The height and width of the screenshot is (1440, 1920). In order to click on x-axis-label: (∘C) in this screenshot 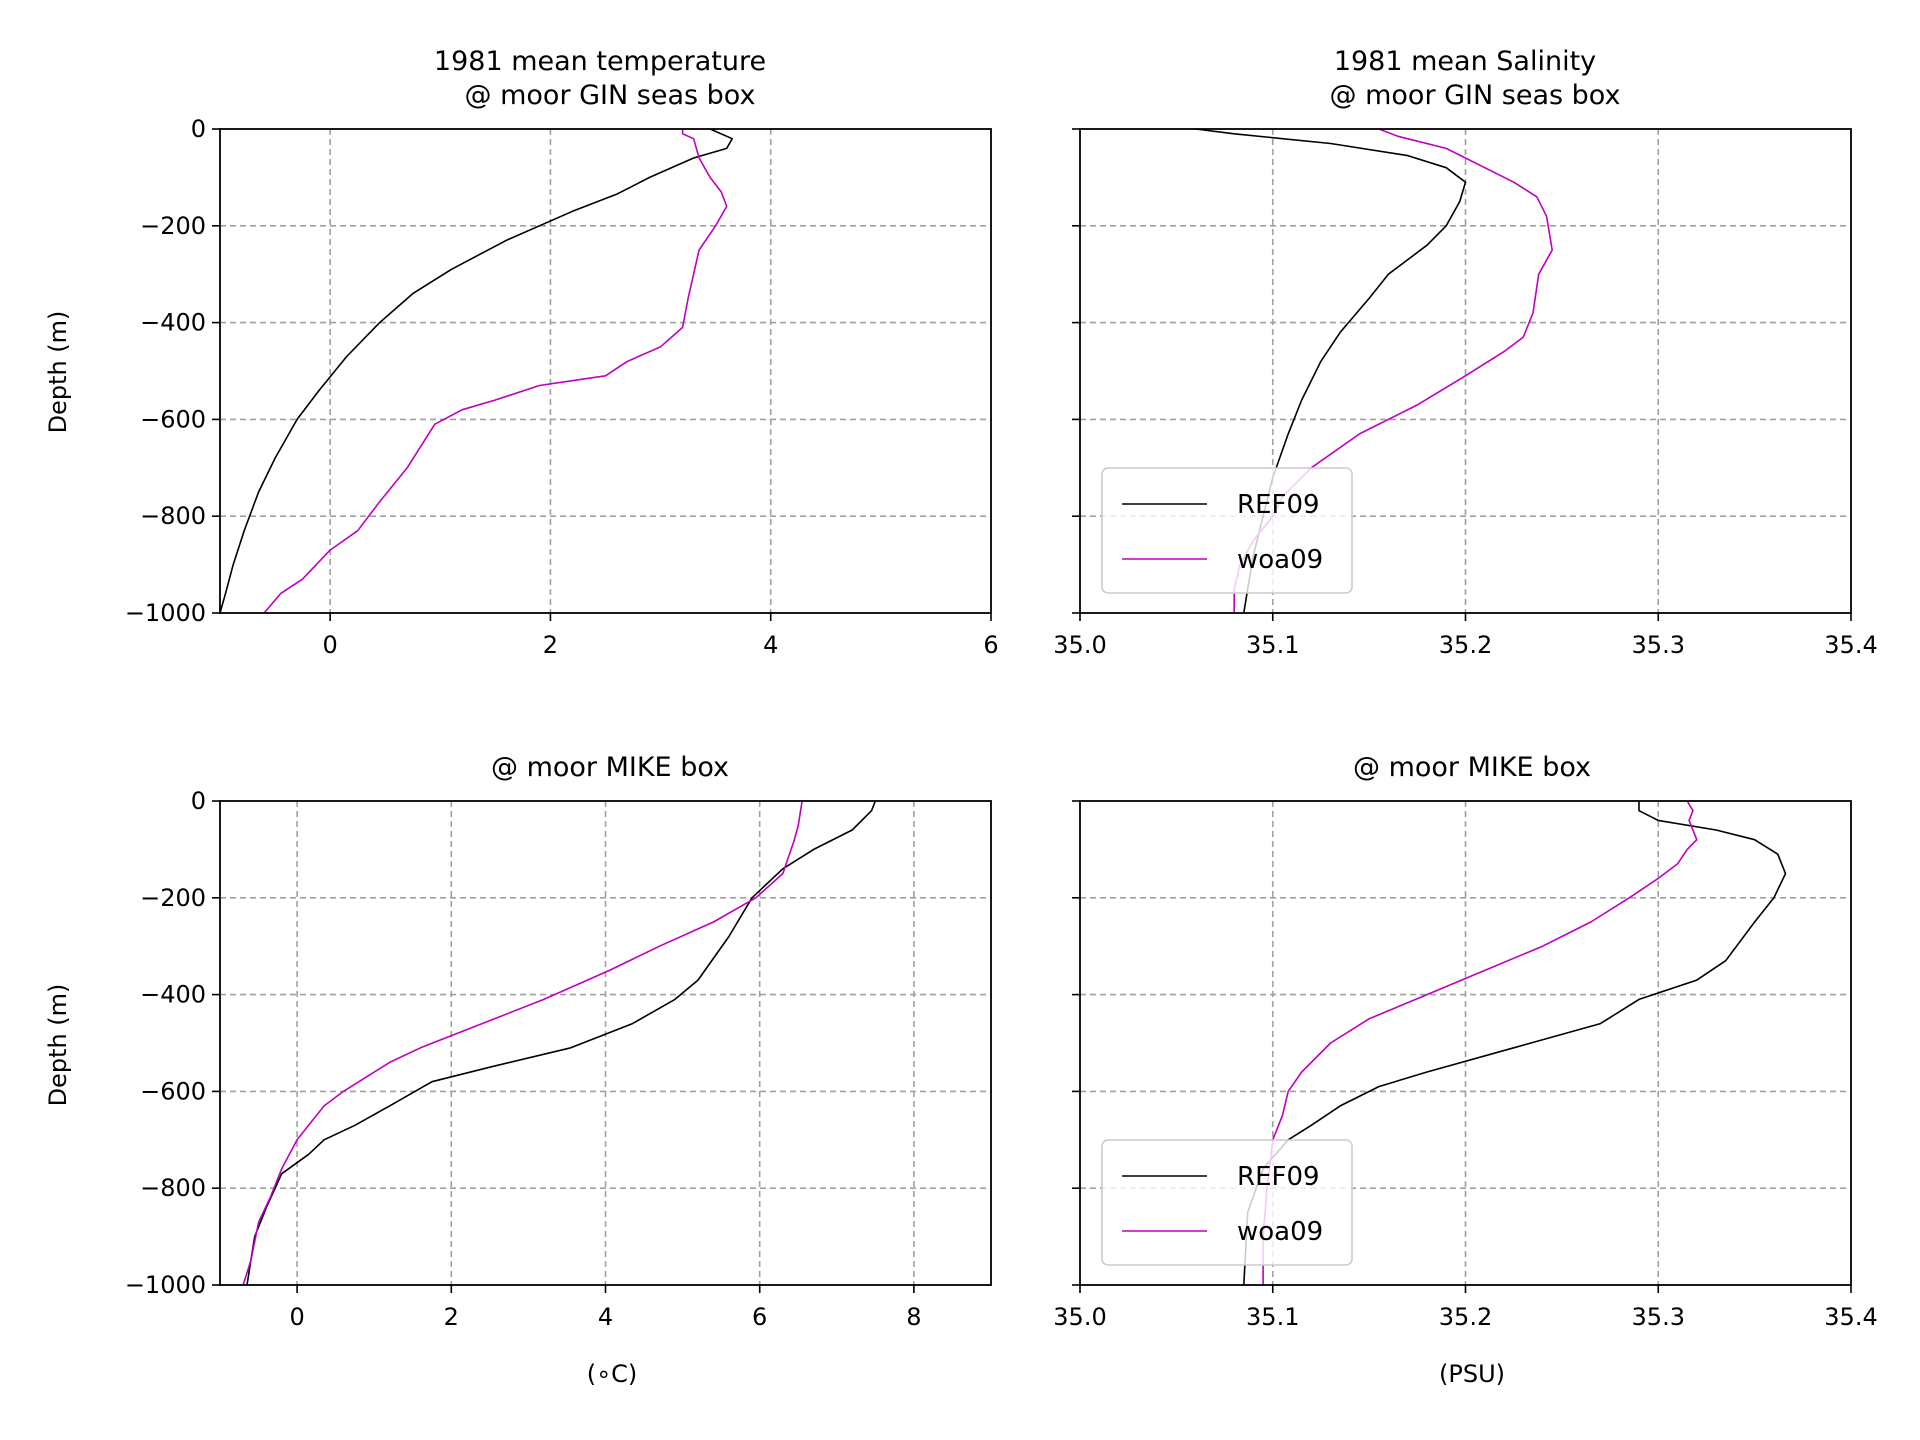, I will do `click(612, 1374)`.